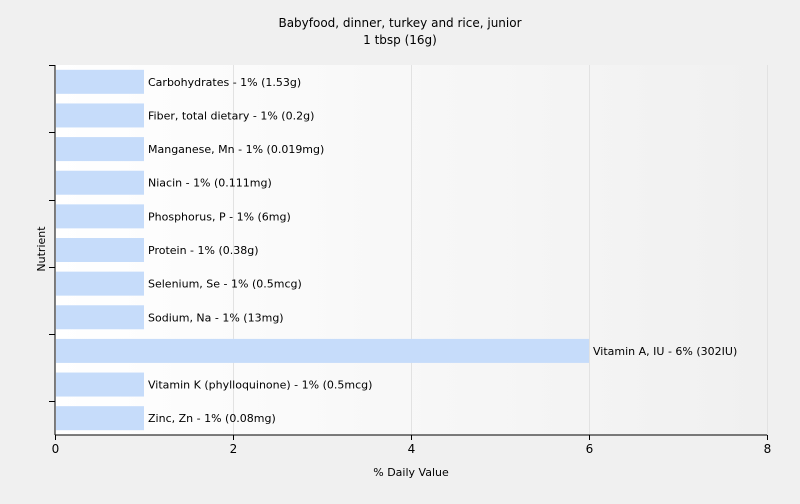  What do you see at coordinates (216, 317) in the screenshot?
I see `bar-label: Sodium, Na - 1% (13mg)` at bounding box center [216, 317].